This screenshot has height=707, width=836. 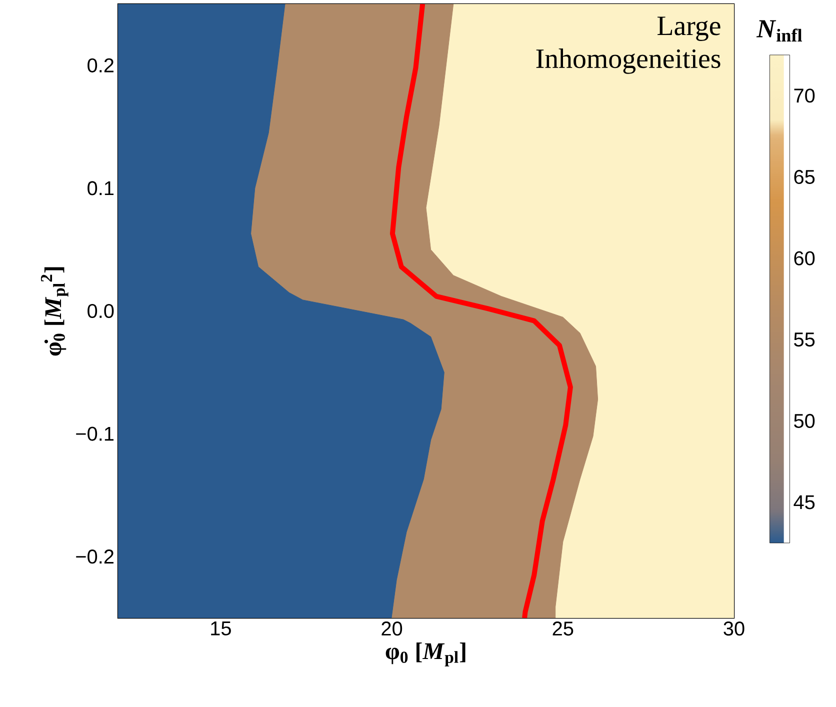 I want to click on annotation: Large Inhomogeneities, so click(x=628, y=45).